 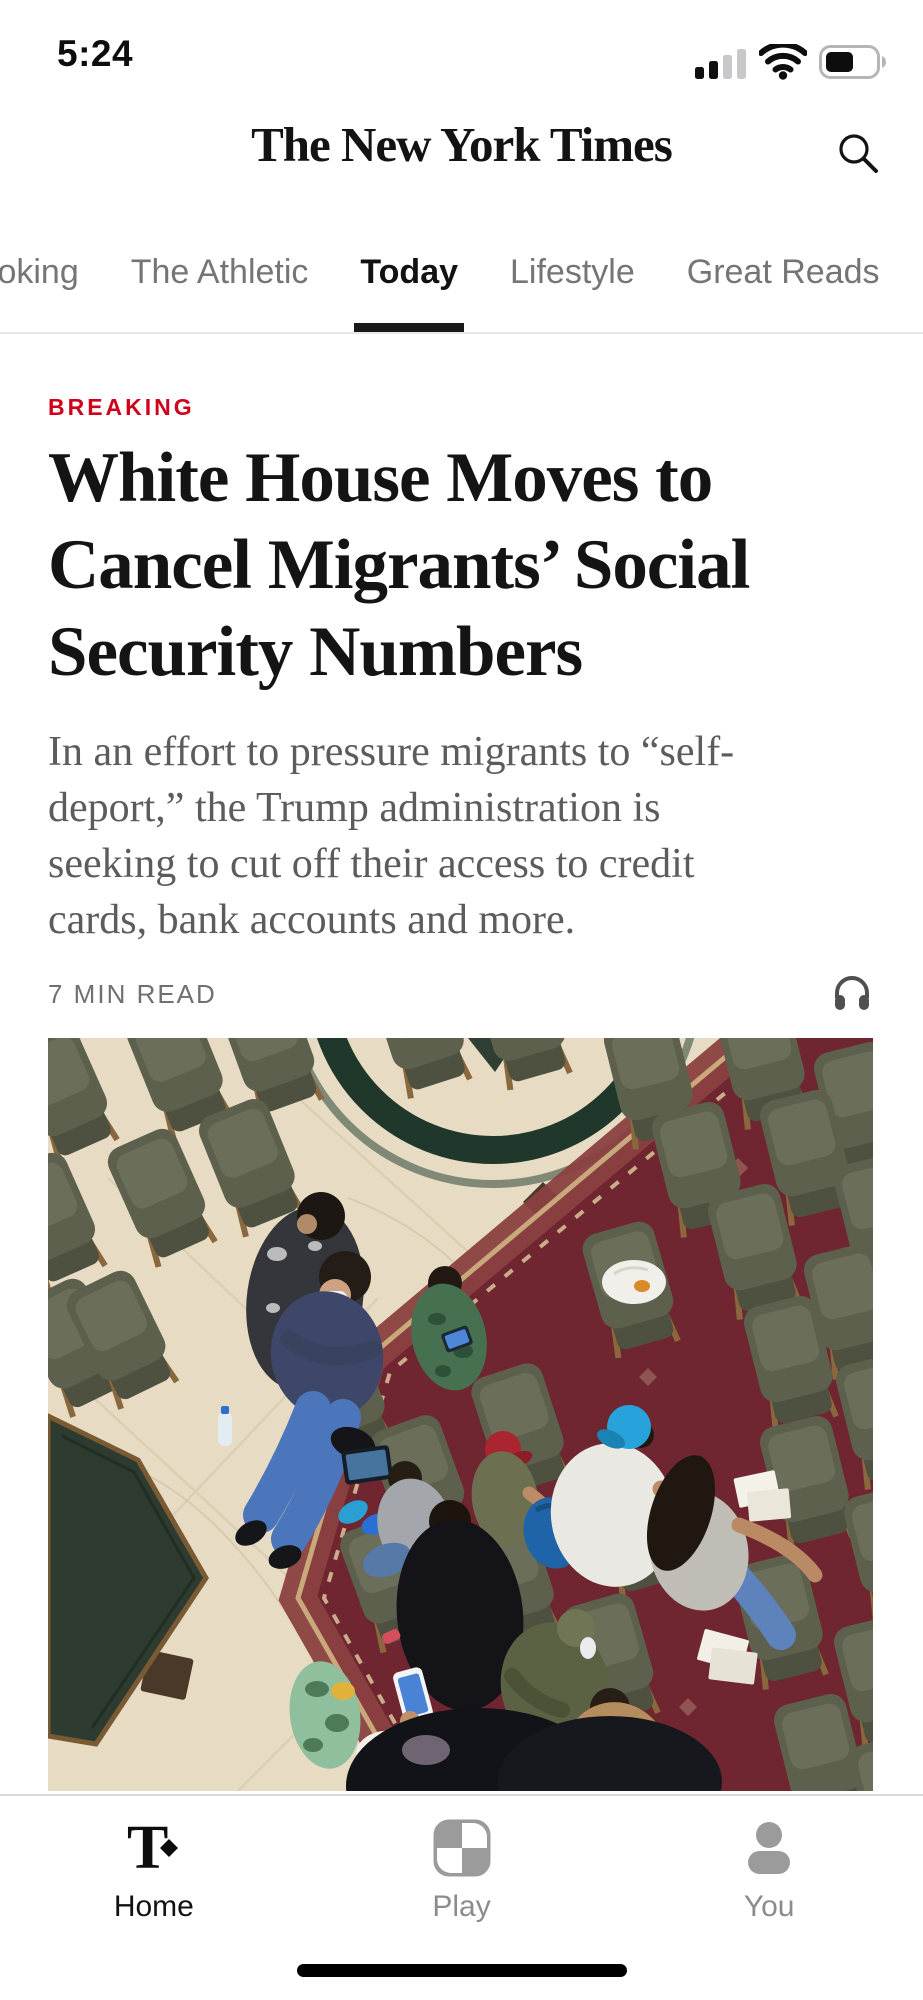 I want to click on masthead-logo: The New York Times, so click(x=462, y=144).